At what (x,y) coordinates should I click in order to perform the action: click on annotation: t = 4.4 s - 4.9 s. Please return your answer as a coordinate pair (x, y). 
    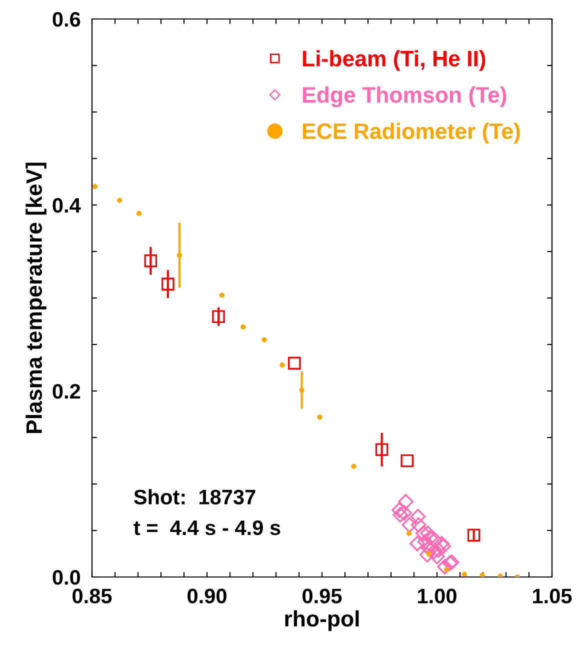
    Looking at the image, I should click on (207, 528).